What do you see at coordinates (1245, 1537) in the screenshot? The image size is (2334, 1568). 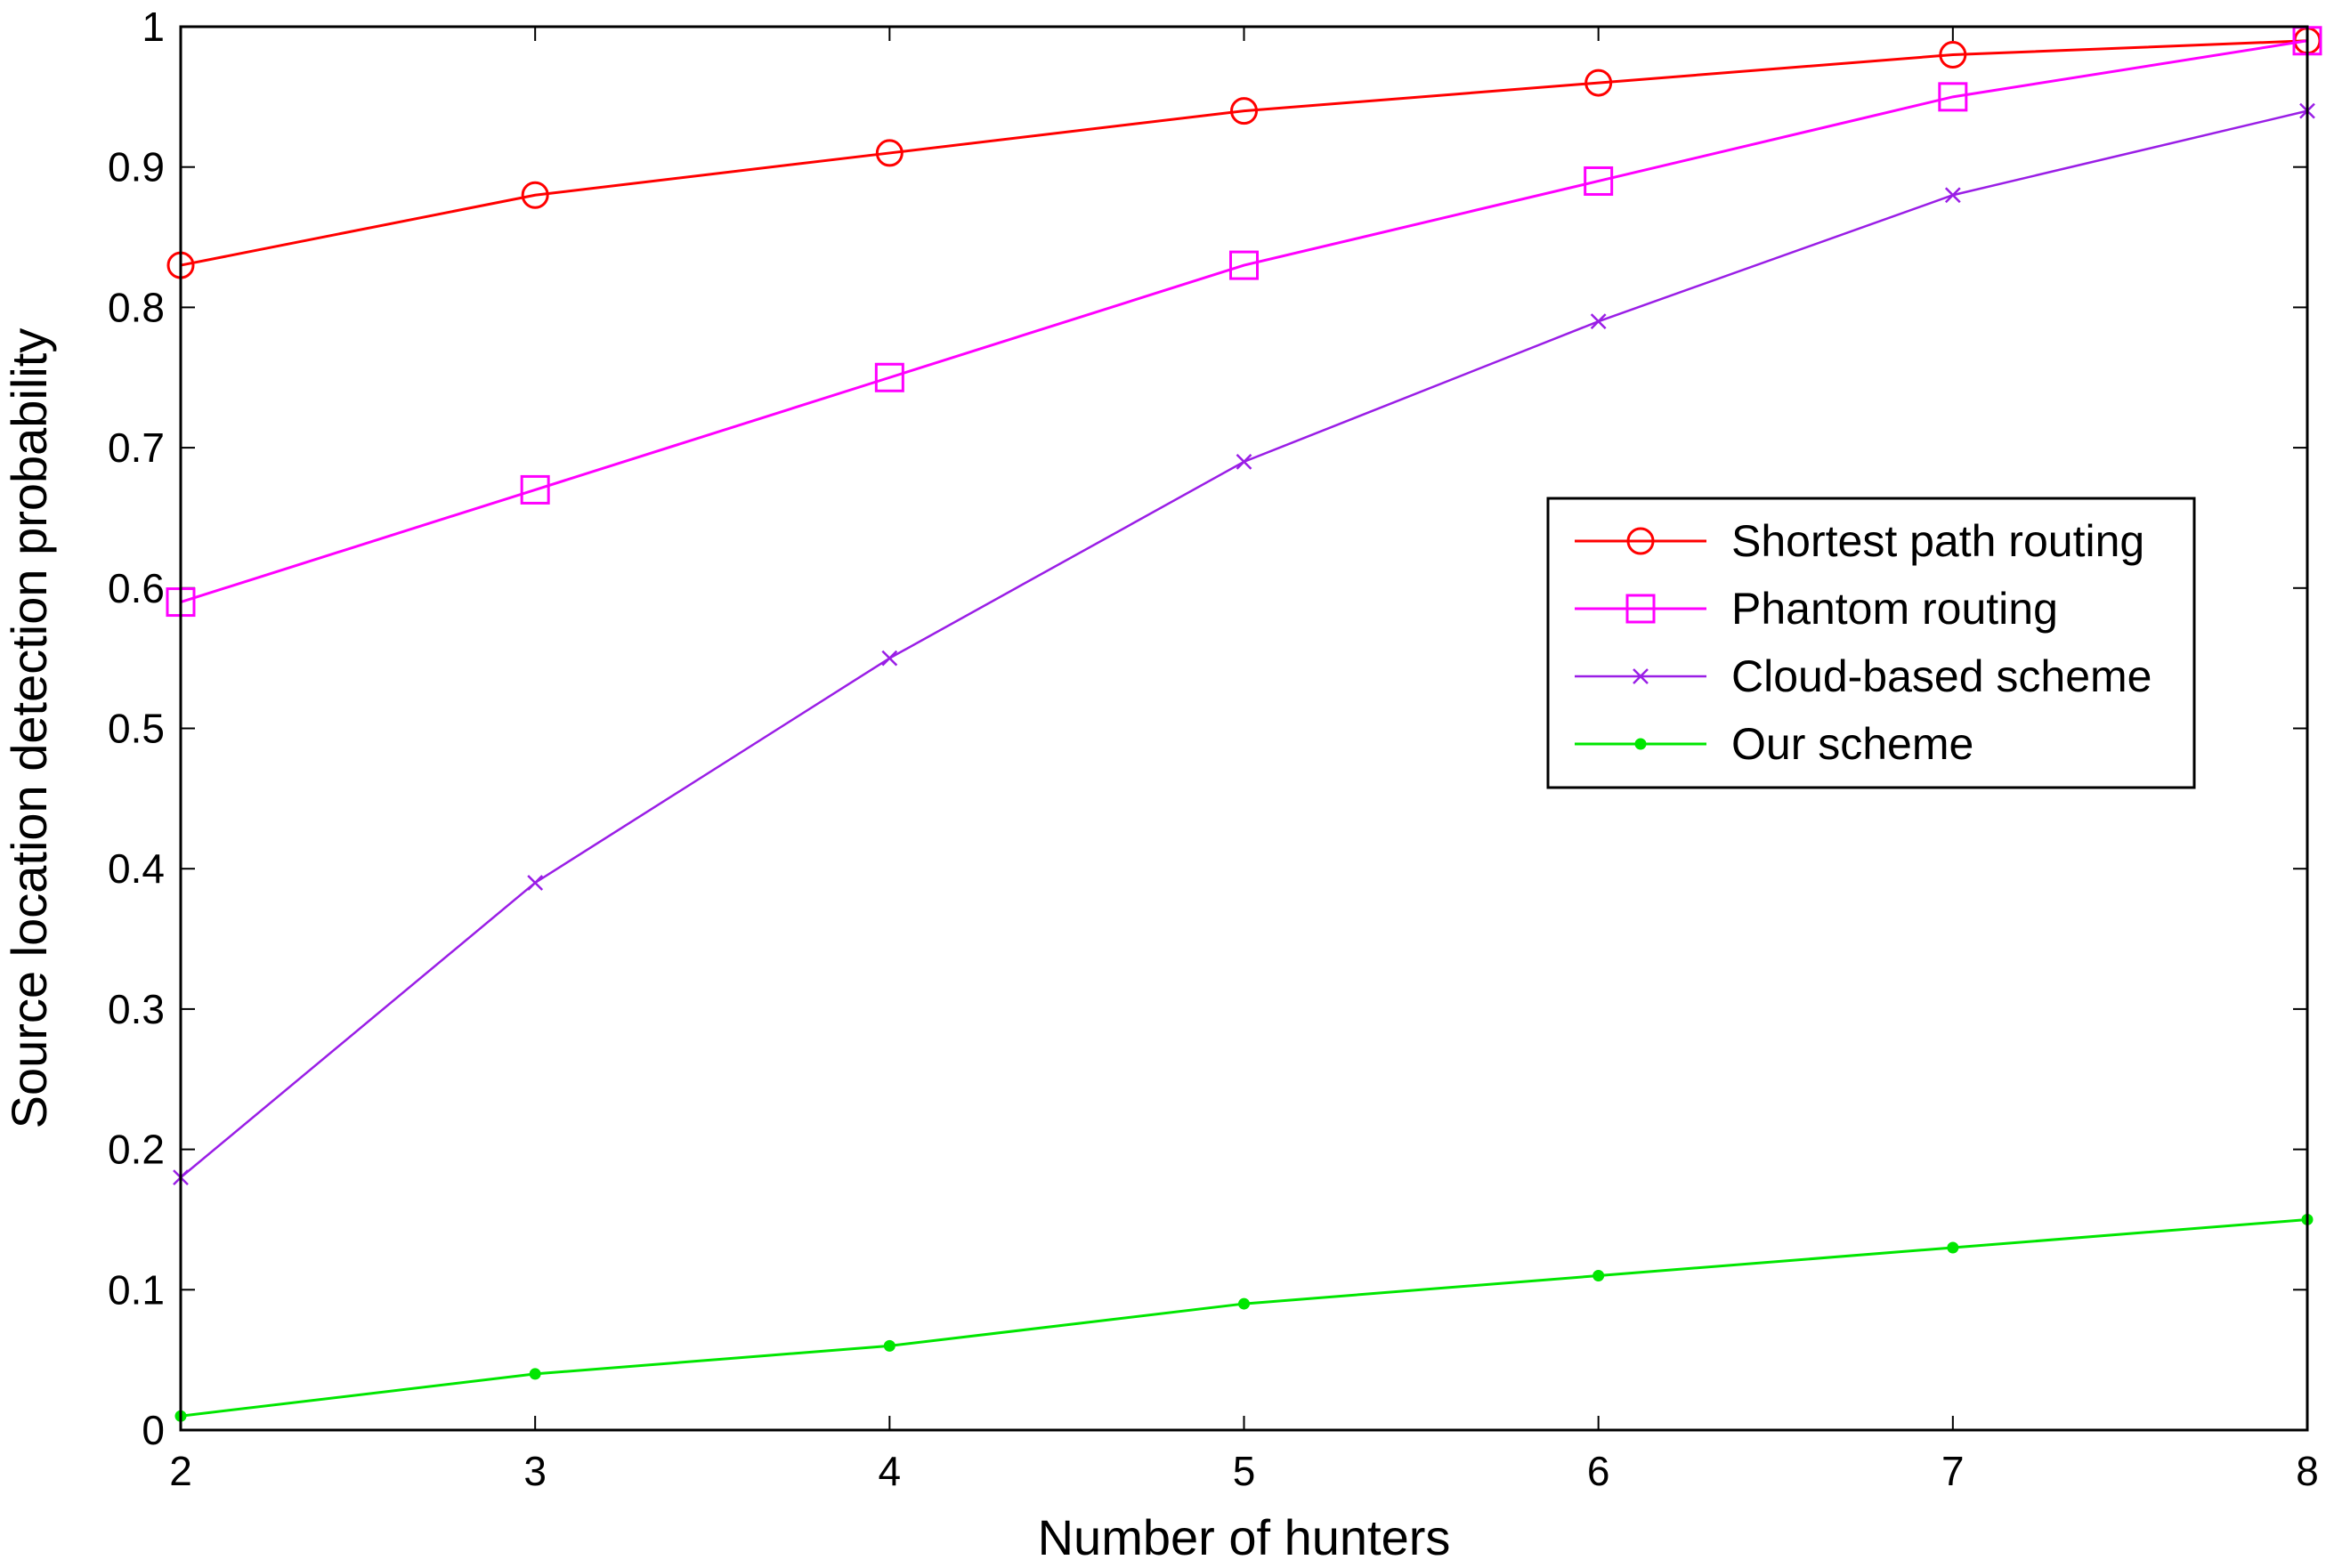 I see `x-axis-title: Number of hunters` at bounding box center [1245, 1537].